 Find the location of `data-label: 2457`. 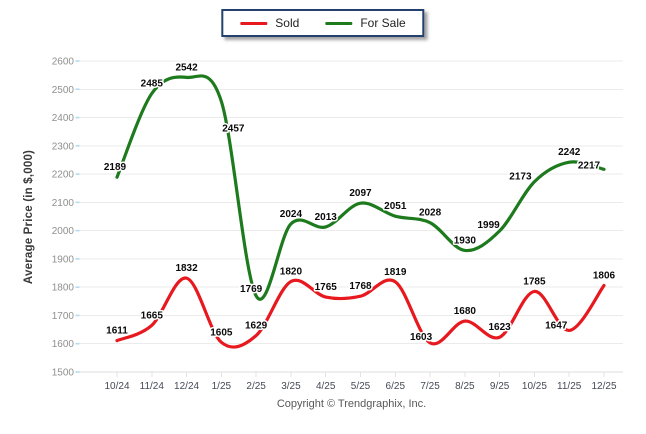

data-label: 2457 is located at coordinates (233, 128).